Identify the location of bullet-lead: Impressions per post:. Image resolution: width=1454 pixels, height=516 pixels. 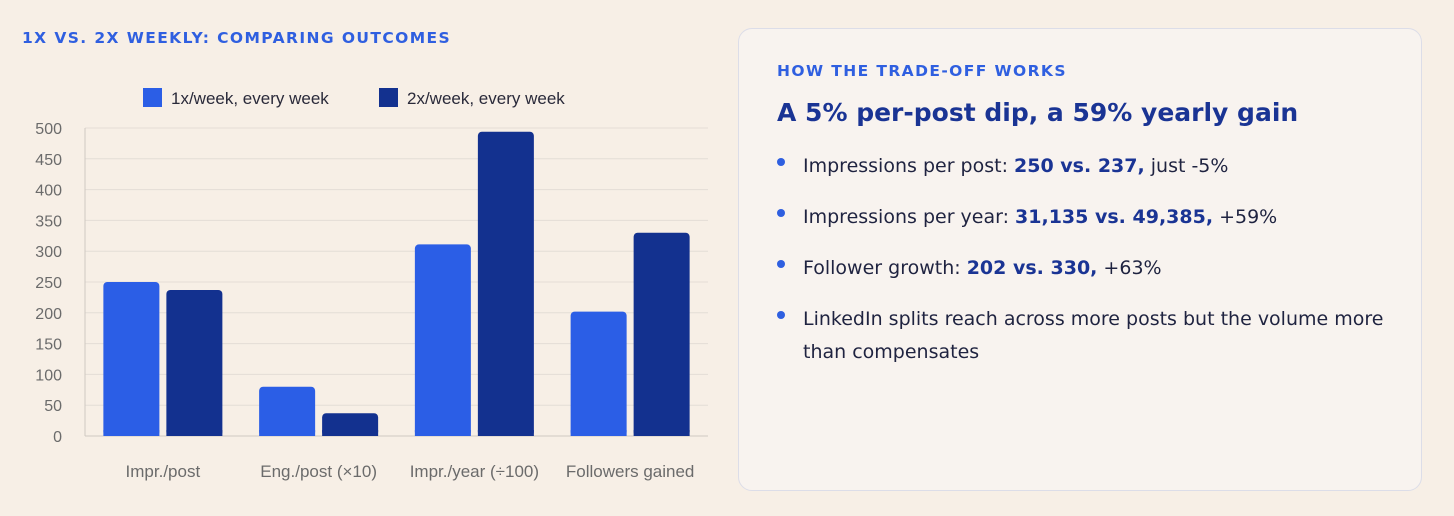
(909, 166).